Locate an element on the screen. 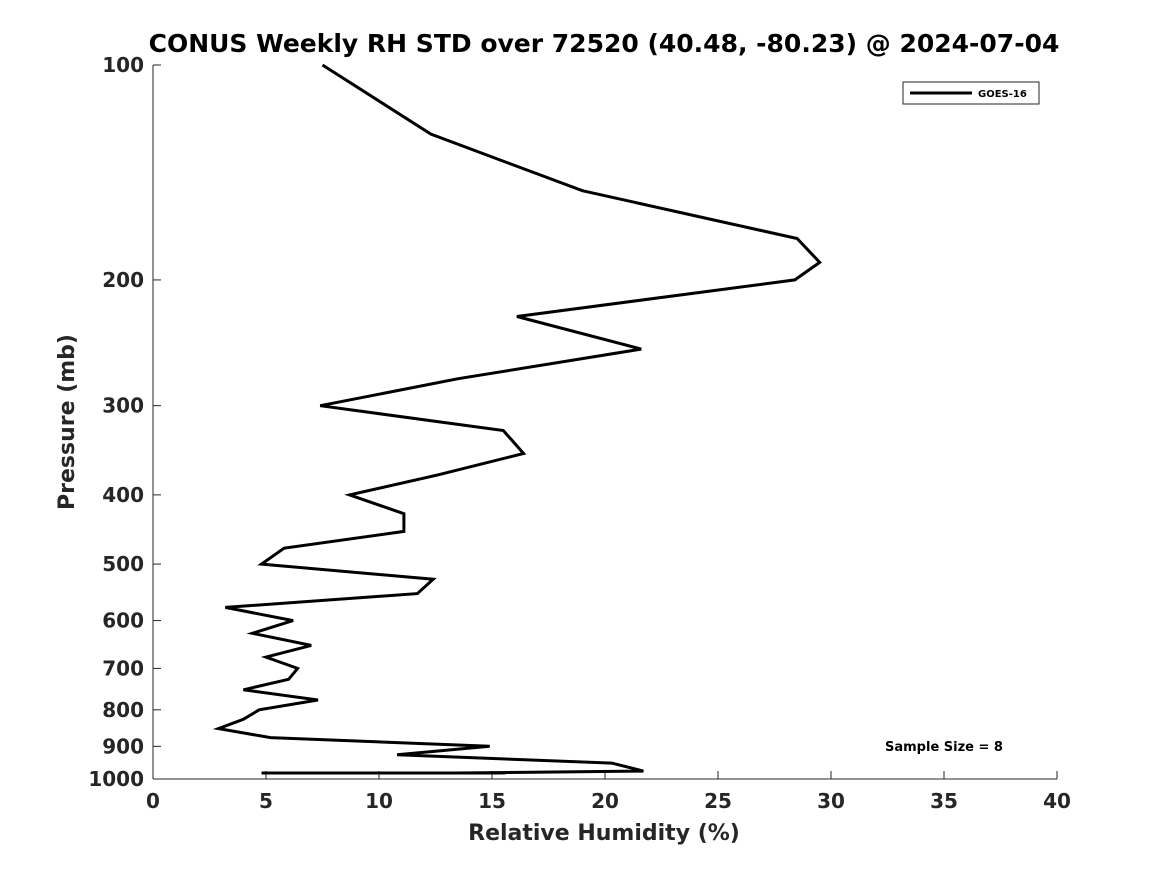 The width and height of the screenshot is (1167, 875). x-tick-label: 20 is located at coordinates (605, 801).